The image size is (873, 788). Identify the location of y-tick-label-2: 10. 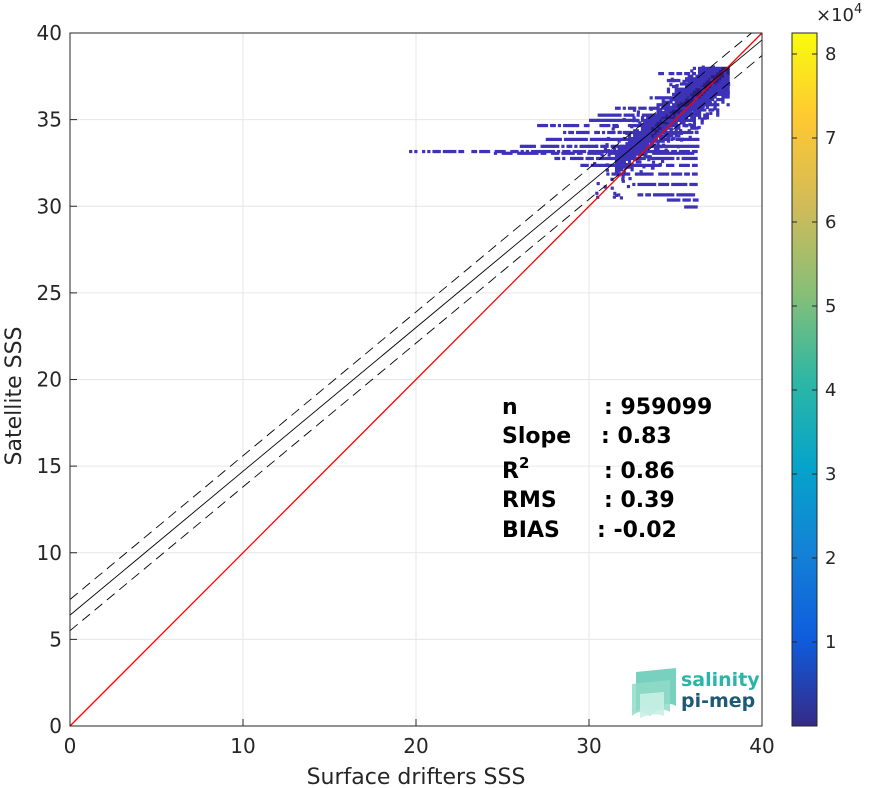
(49, 553).